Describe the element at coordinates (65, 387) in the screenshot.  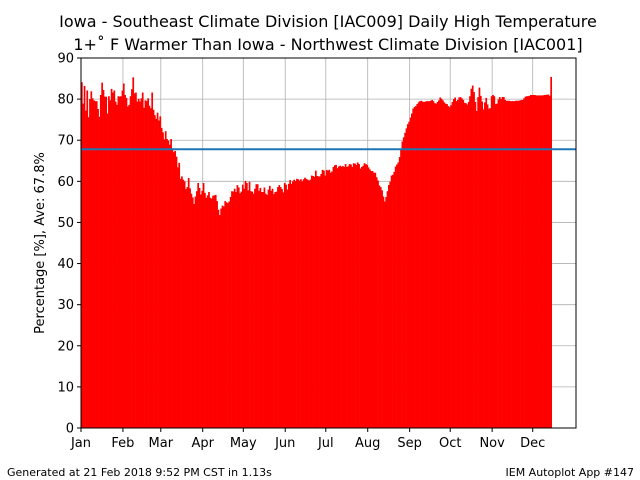
I see `y-tick-label: 10` at that location.